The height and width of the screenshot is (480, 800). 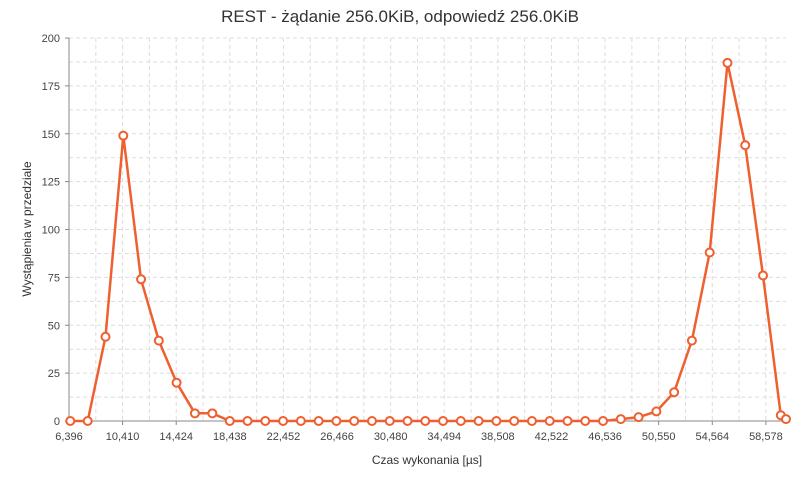 What do you see at coordinates (51, 183) in the screenshot?
I see `y-tick-label: 125` at bounding box center [51, 183].